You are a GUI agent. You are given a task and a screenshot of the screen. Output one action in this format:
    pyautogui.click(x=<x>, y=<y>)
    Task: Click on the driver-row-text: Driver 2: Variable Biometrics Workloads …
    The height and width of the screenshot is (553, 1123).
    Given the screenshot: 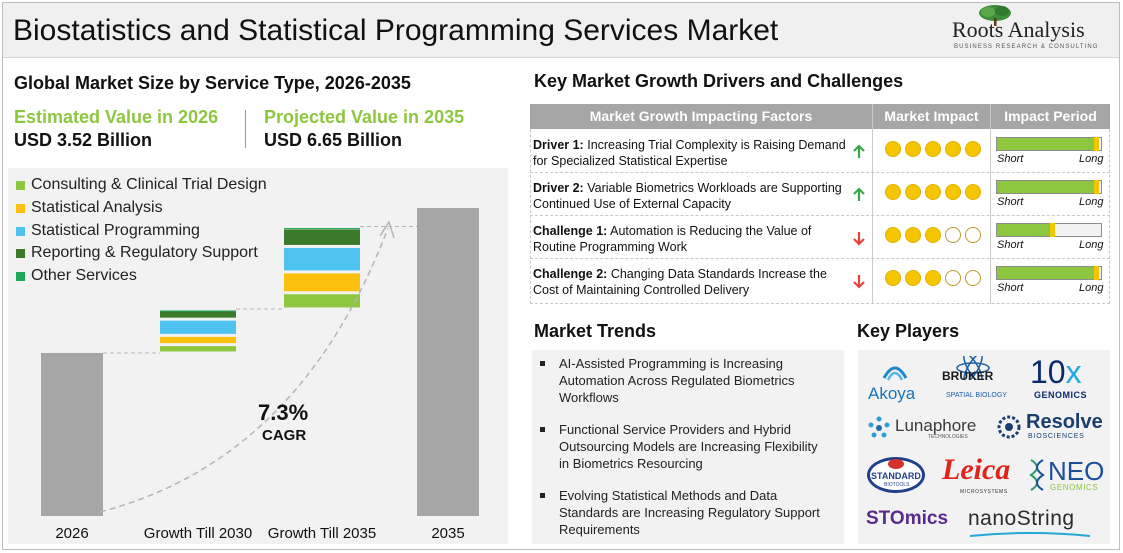 What is the action you would take?
    pyautogui.click(x=692, y=196)
    